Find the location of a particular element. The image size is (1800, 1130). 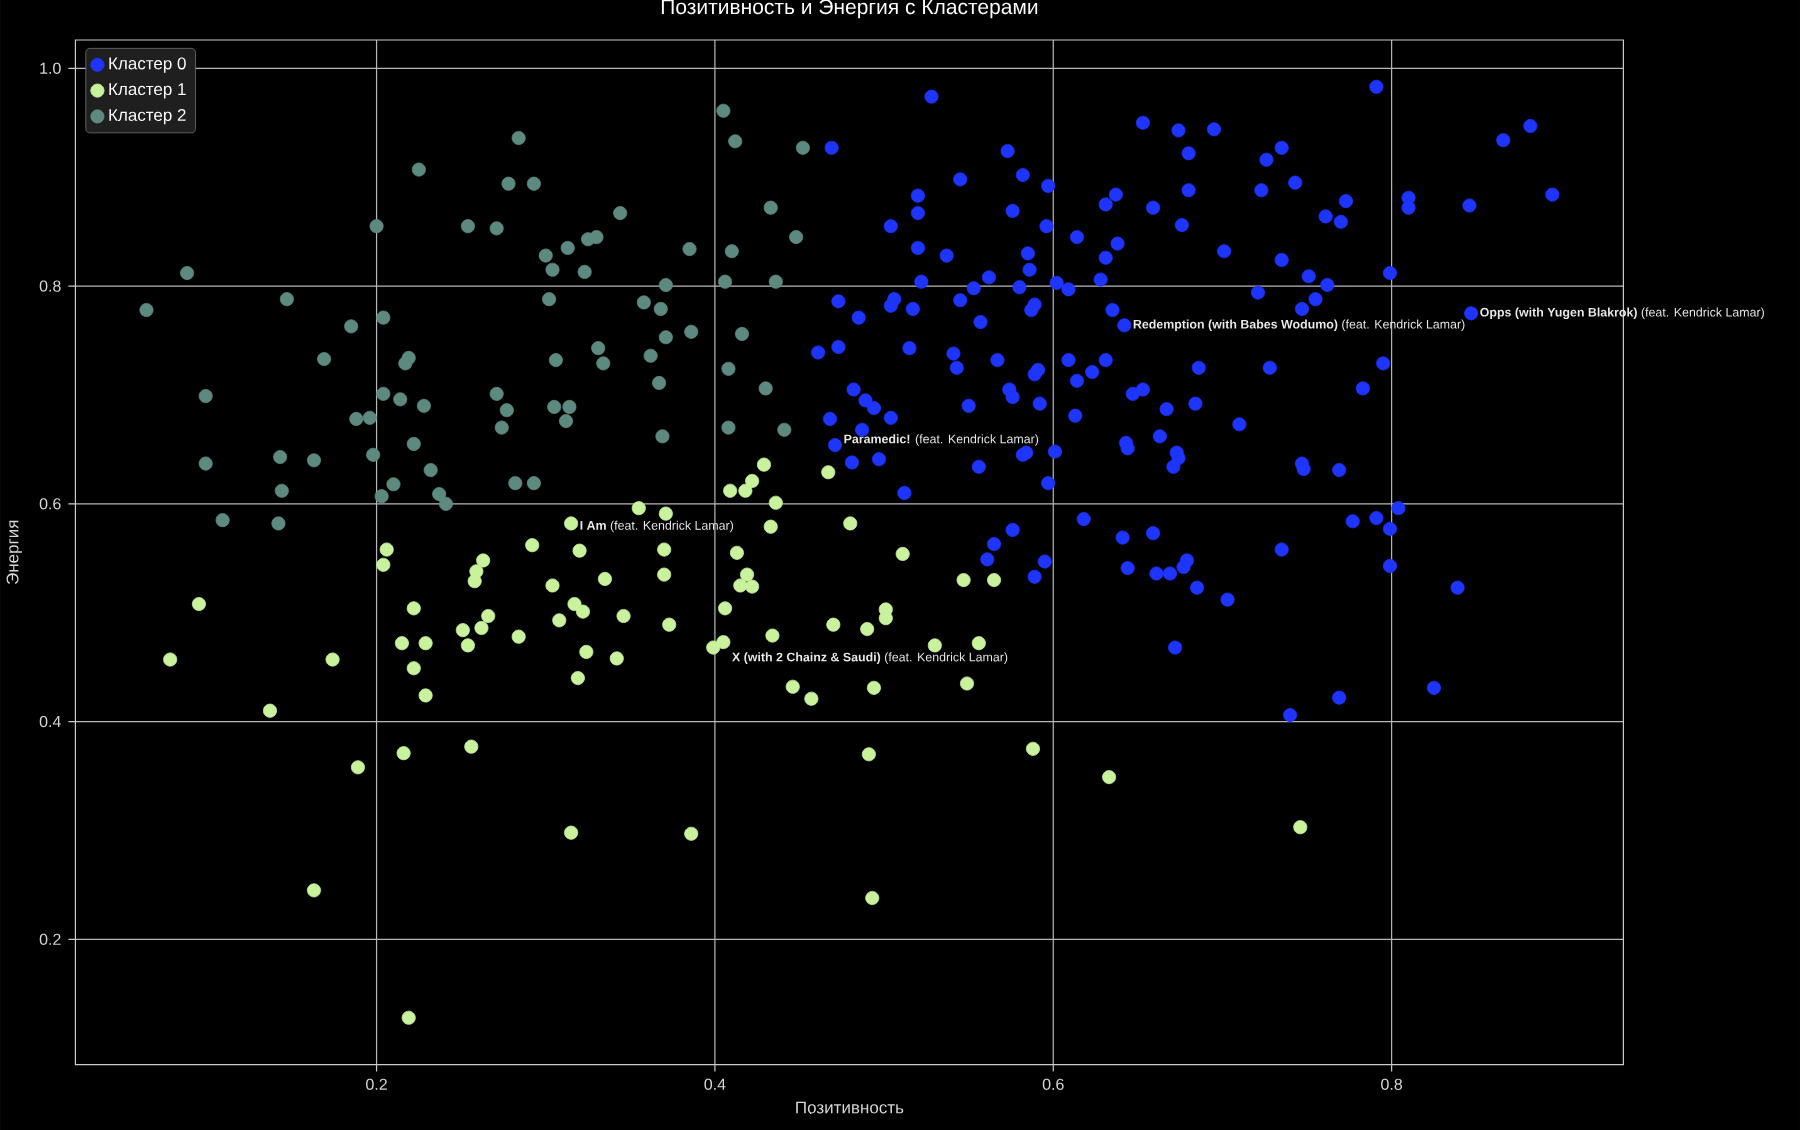

legend-label: Кластер 1 is located at coordinates (147, 91).